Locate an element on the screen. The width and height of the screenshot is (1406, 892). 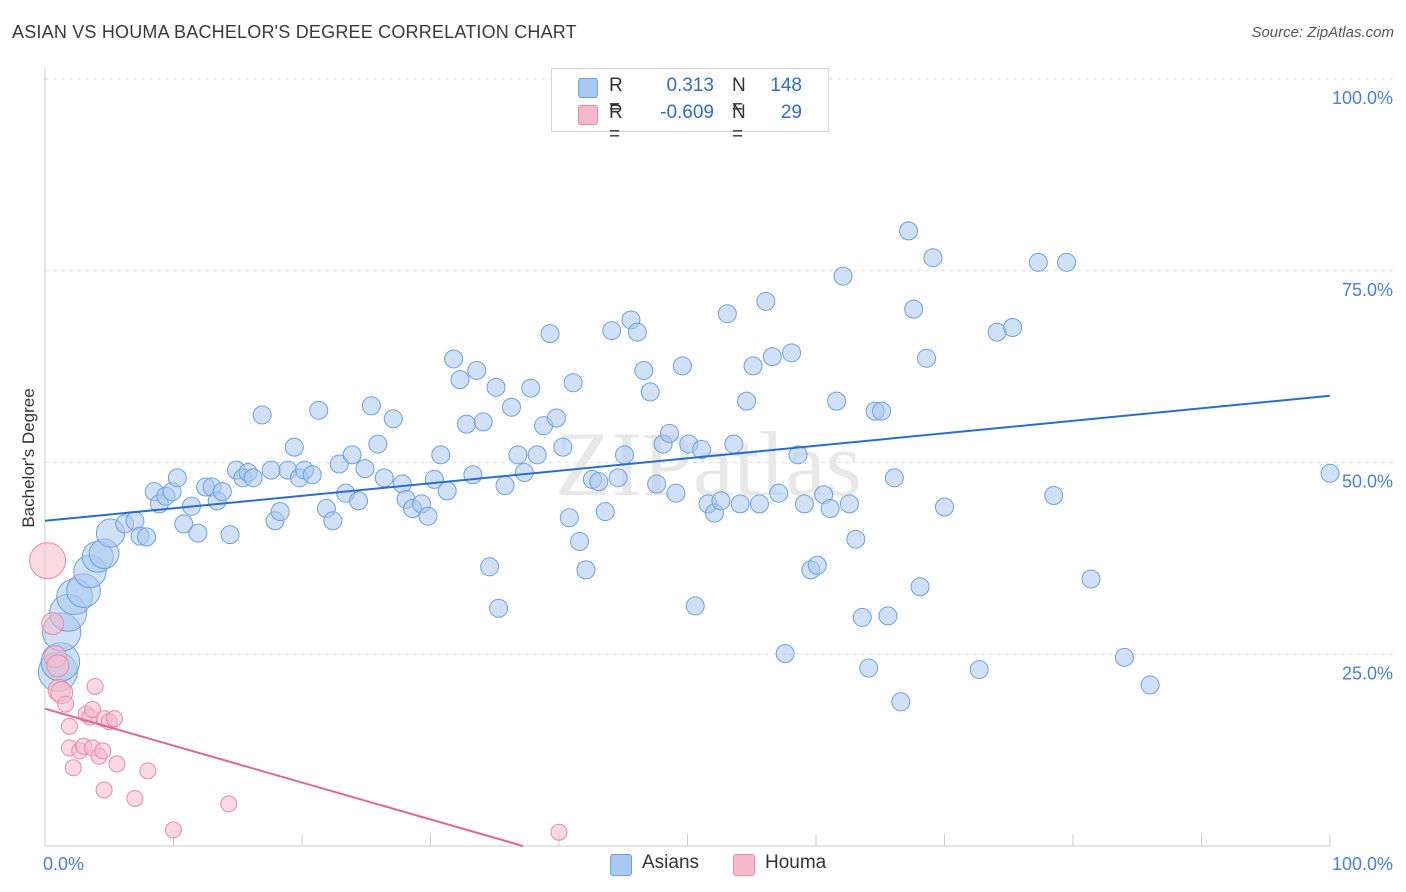
asians-trend-line is located at coordinates (687, 458).